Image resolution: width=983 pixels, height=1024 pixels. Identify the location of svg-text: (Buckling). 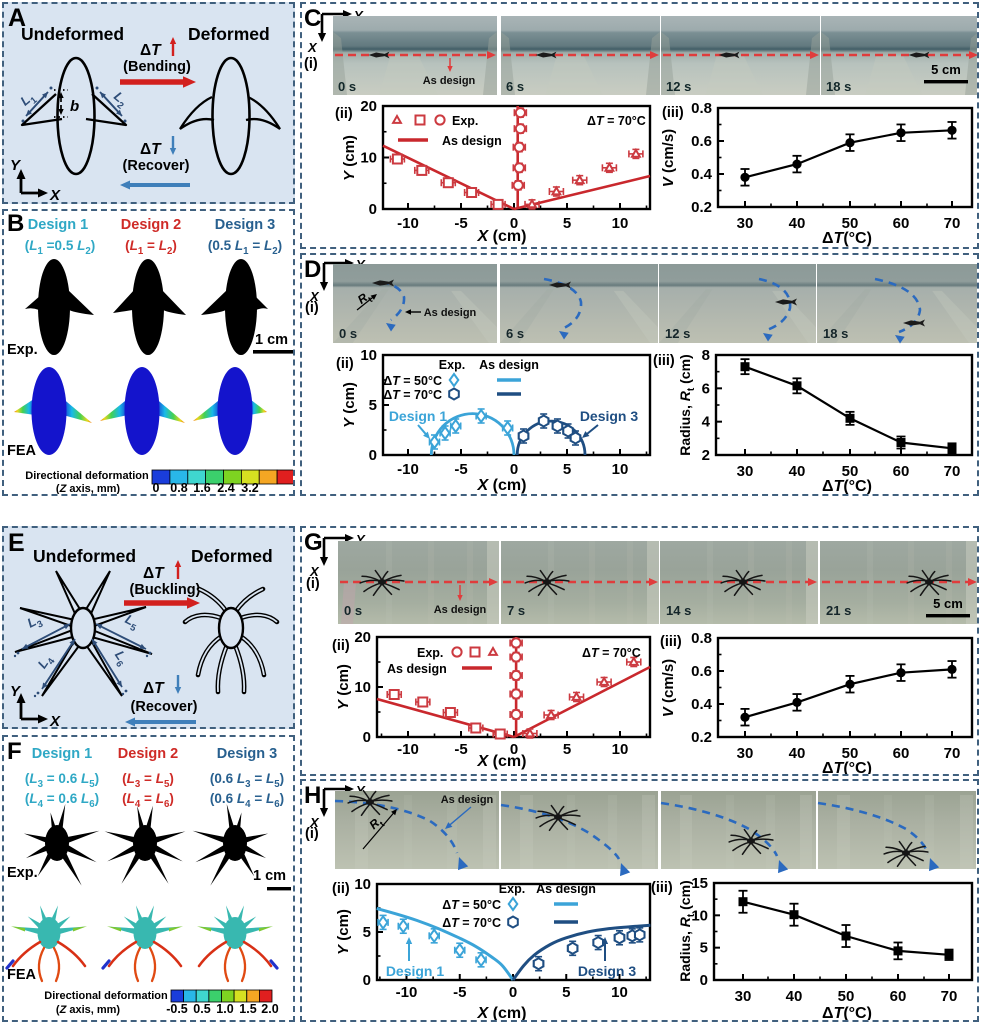
(165, 590).